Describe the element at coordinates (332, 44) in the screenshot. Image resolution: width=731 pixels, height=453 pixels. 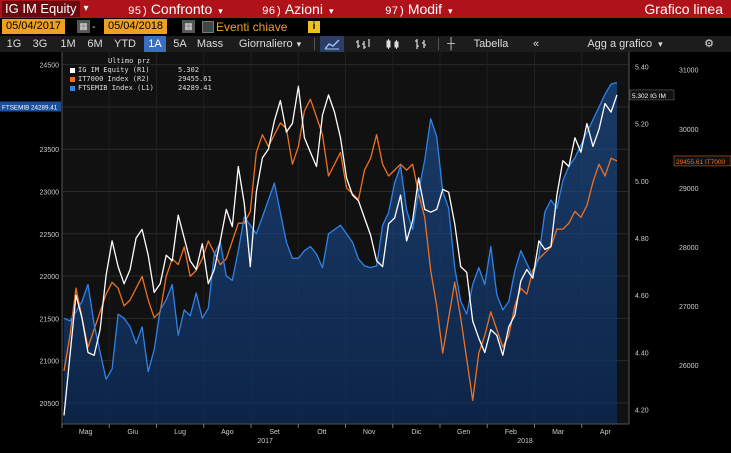
I see `line-chart-icon` at that location.